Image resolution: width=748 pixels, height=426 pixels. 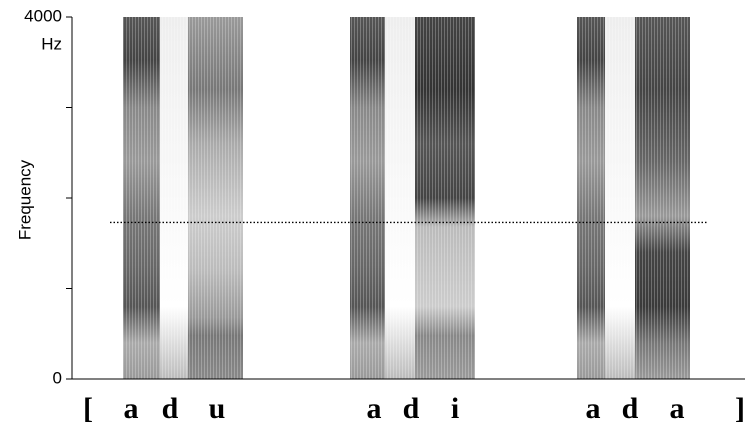 I want to click on y-axis-label: Frequency, so click(x=24, y=199).